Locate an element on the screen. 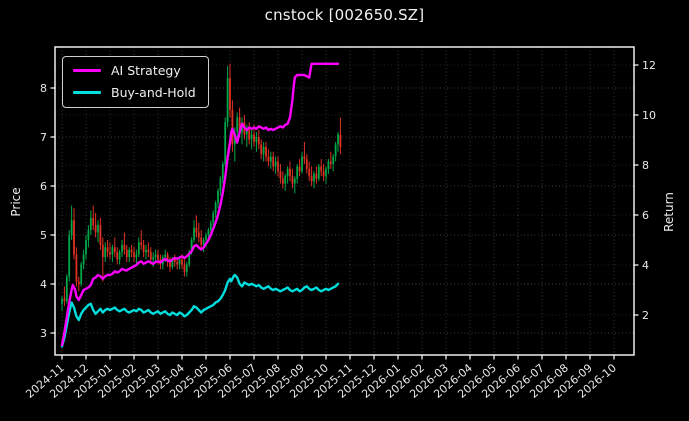  svg-text: 12 is located at coordinates (649, 65).